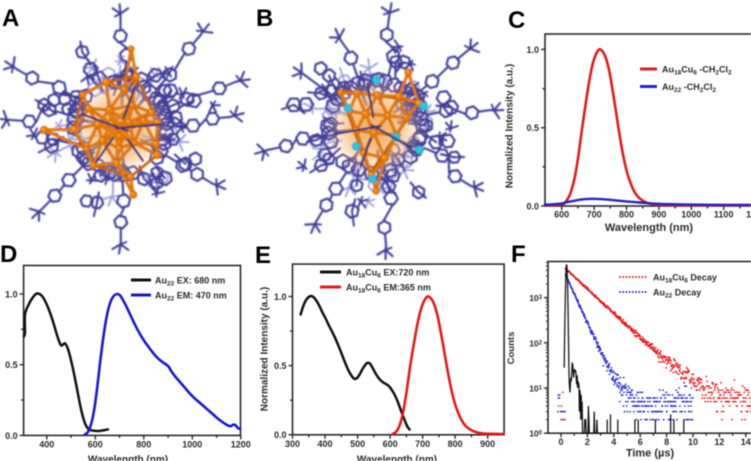  I want to click on svg-text: Au18Cu6 EM:365 nm, so click(388, 289).